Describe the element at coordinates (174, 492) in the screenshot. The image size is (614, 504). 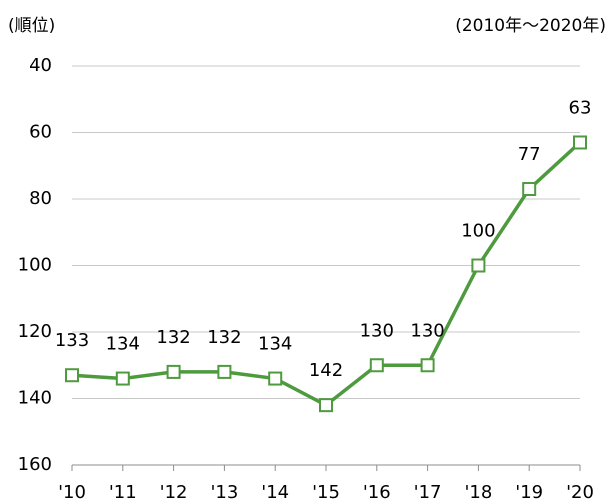
I see `x-tick-label: '12` at that location.